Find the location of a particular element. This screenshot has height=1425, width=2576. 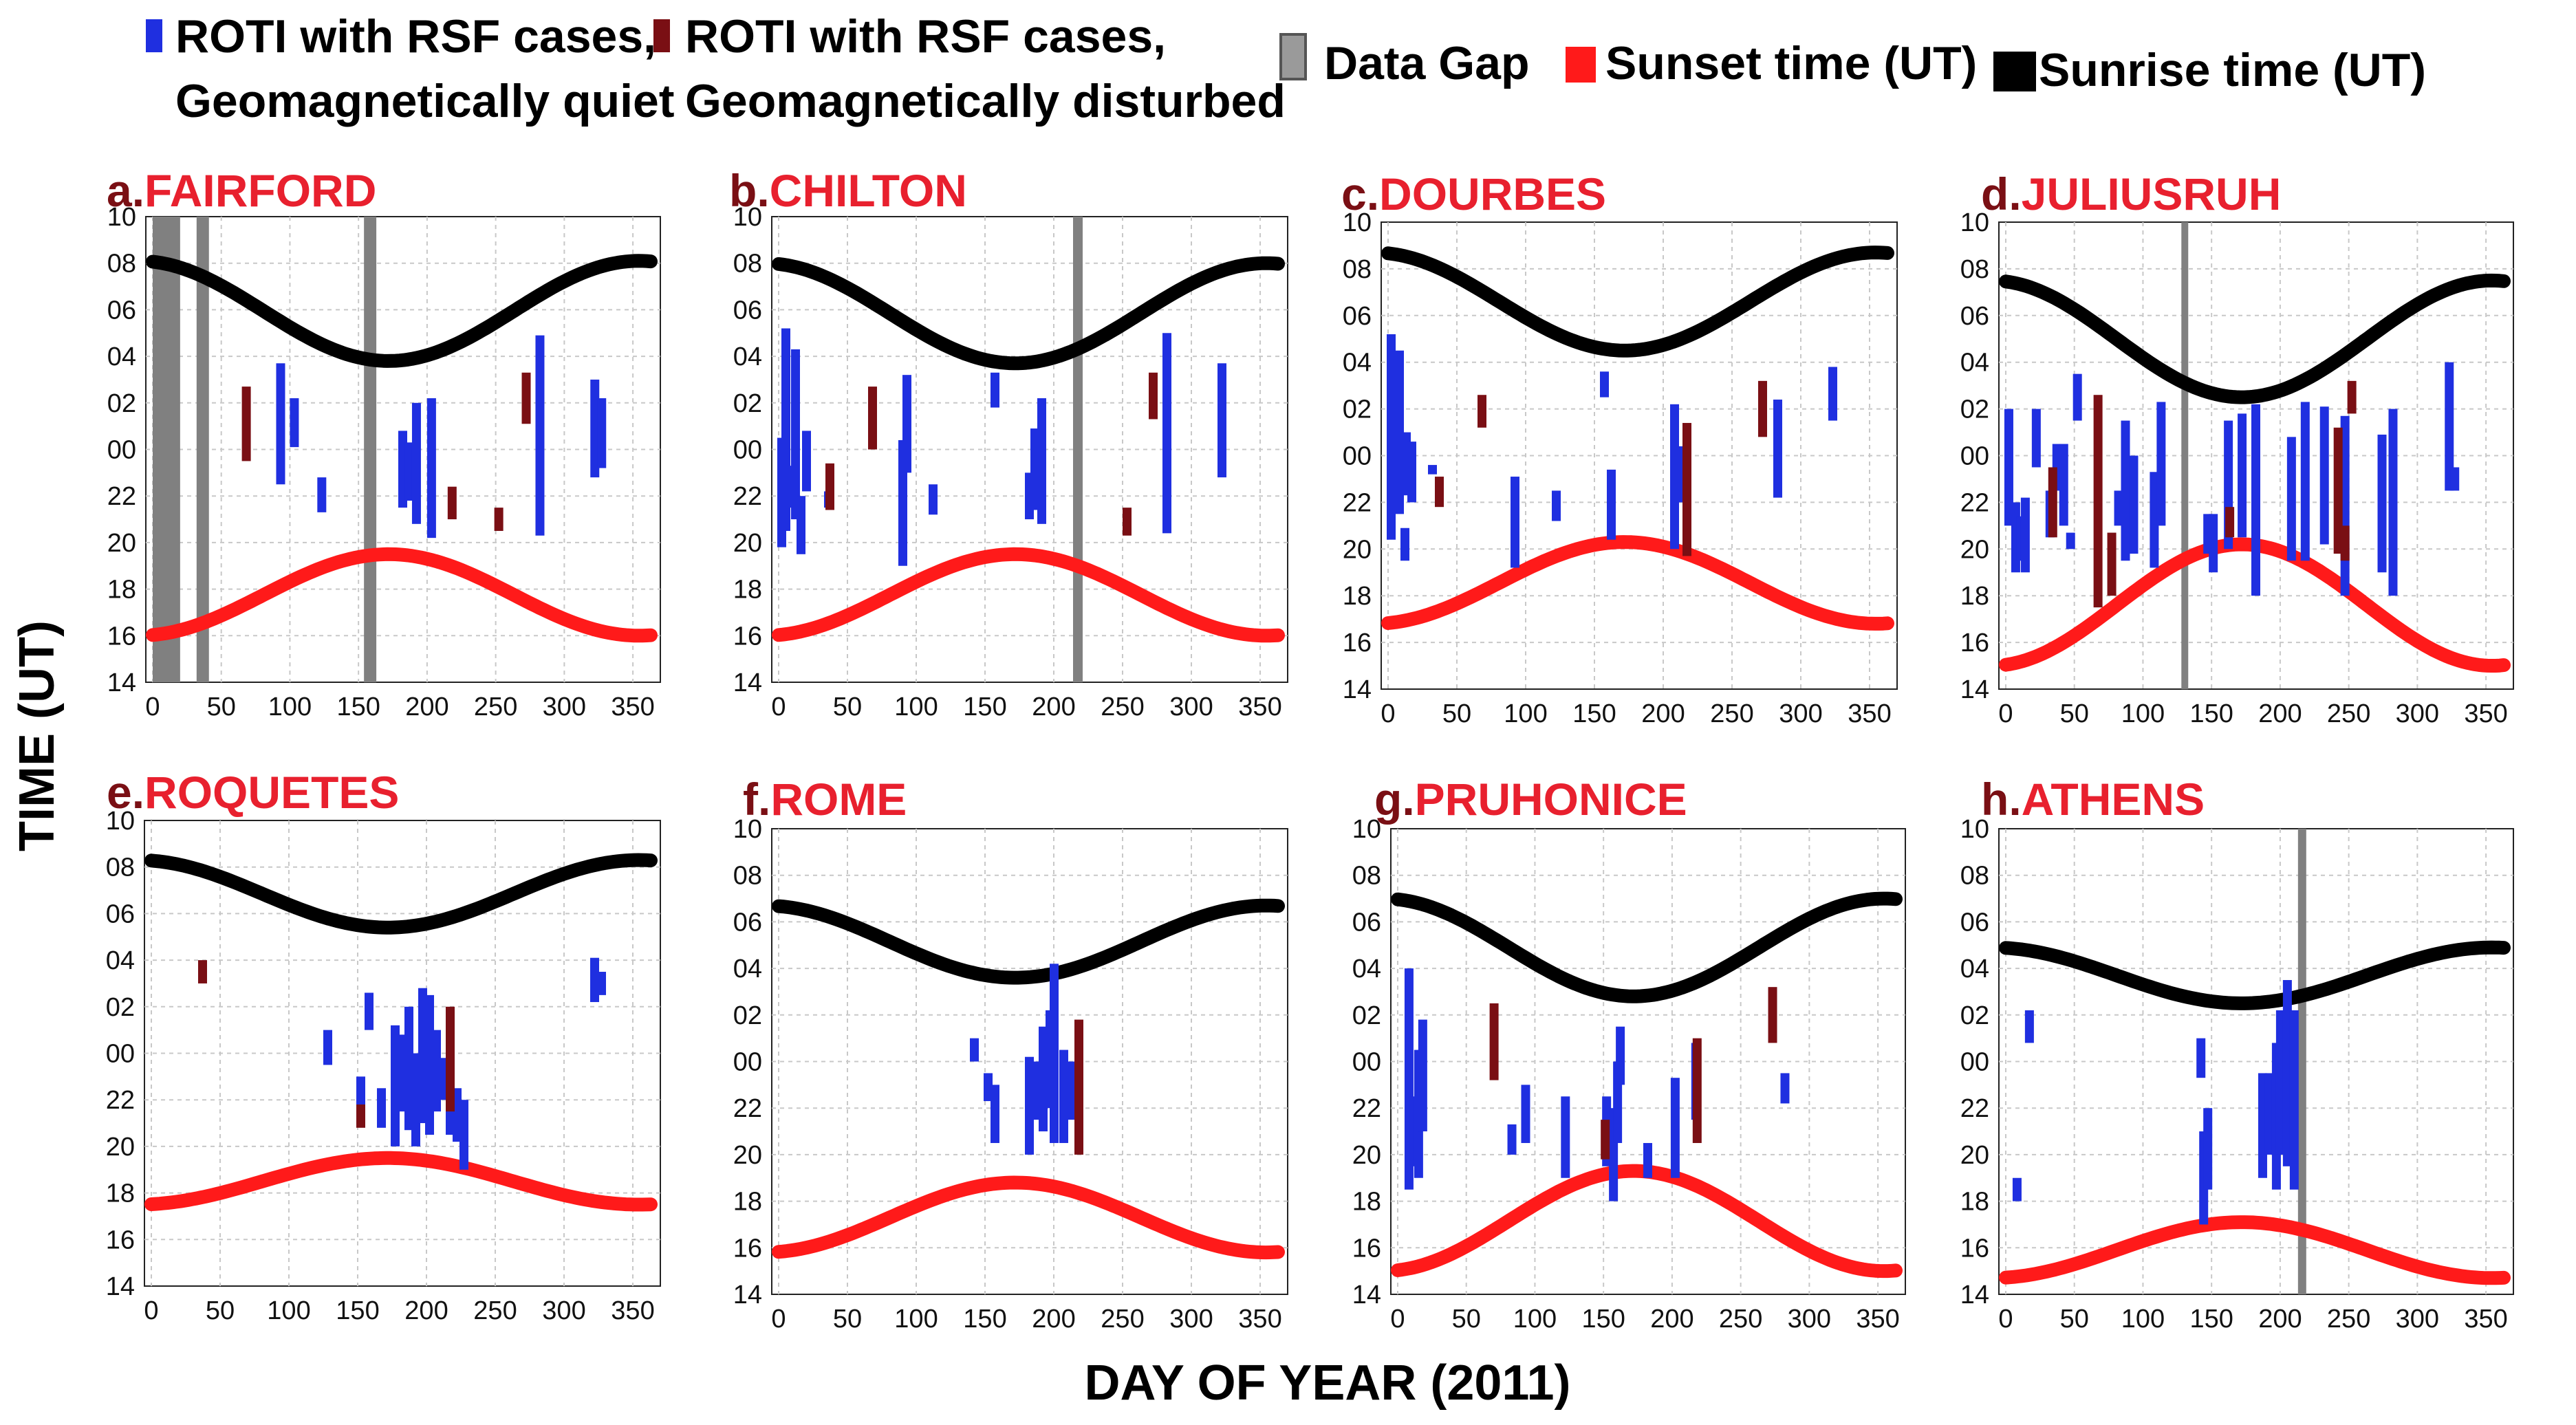

y-axis-label: TIME (UT) is located at coordinates (37, 735).